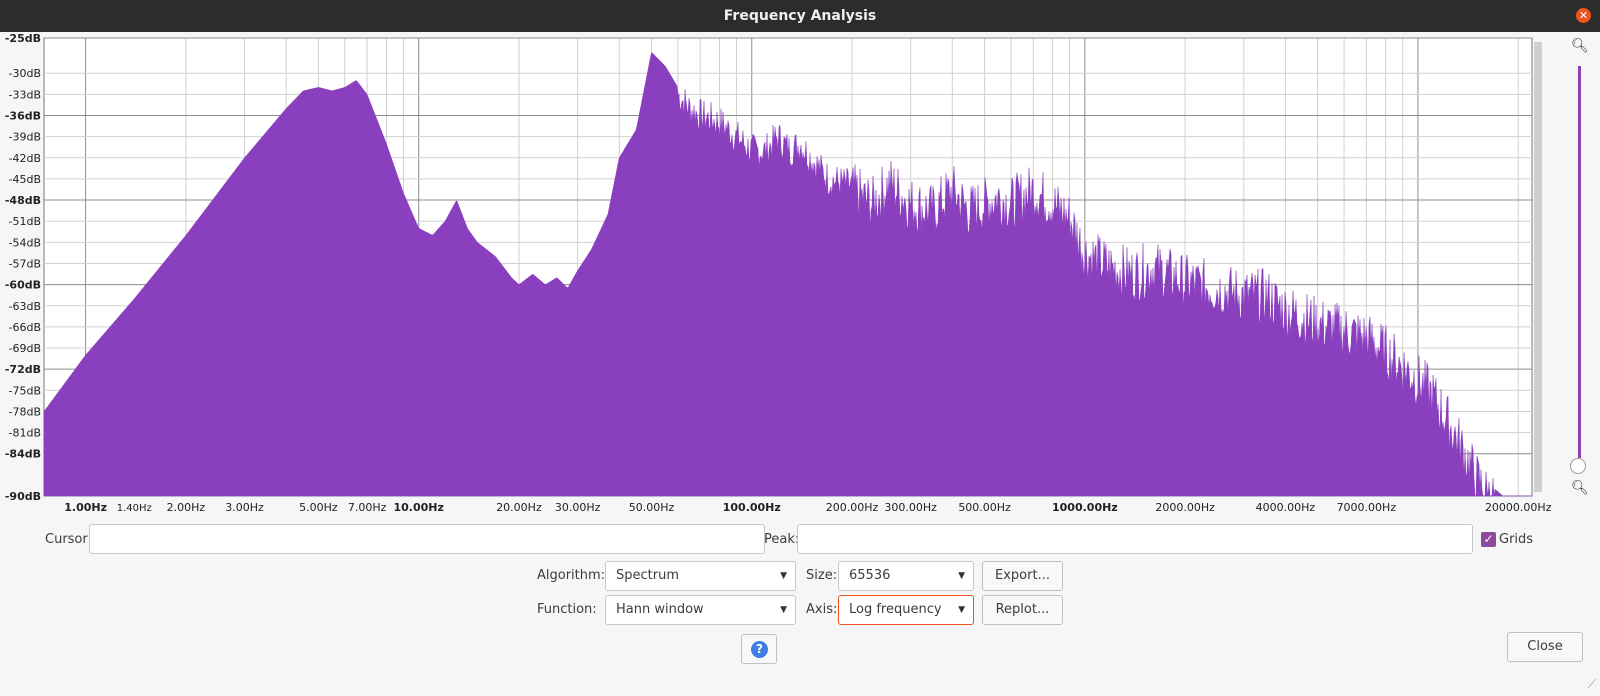 This screenshot has width=1600, height=696. I want to click on x-tick-label: 100.00Hz, so click(752, 507).